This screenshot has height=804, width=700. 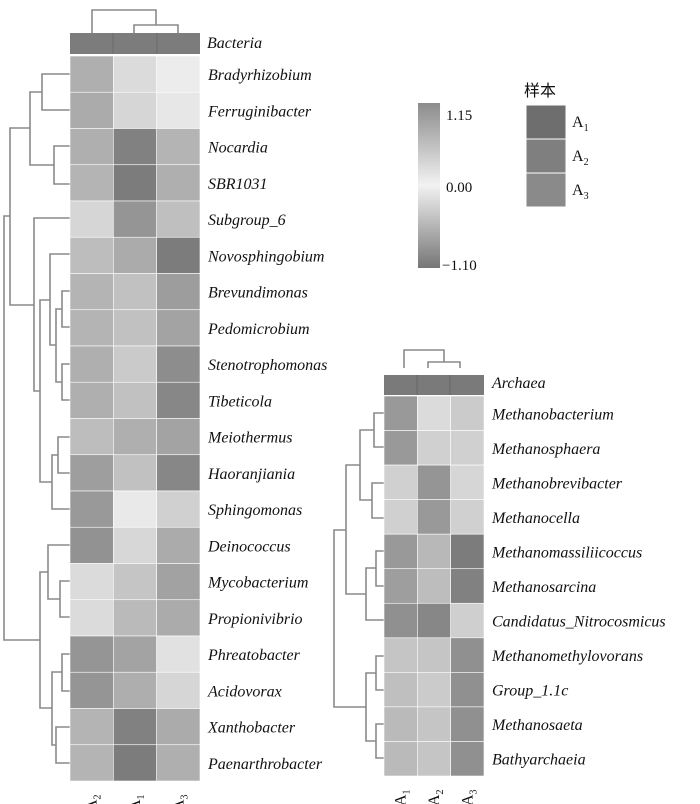 I want to click on bacteria-column-dendrogram, so click(x=135, y=21).